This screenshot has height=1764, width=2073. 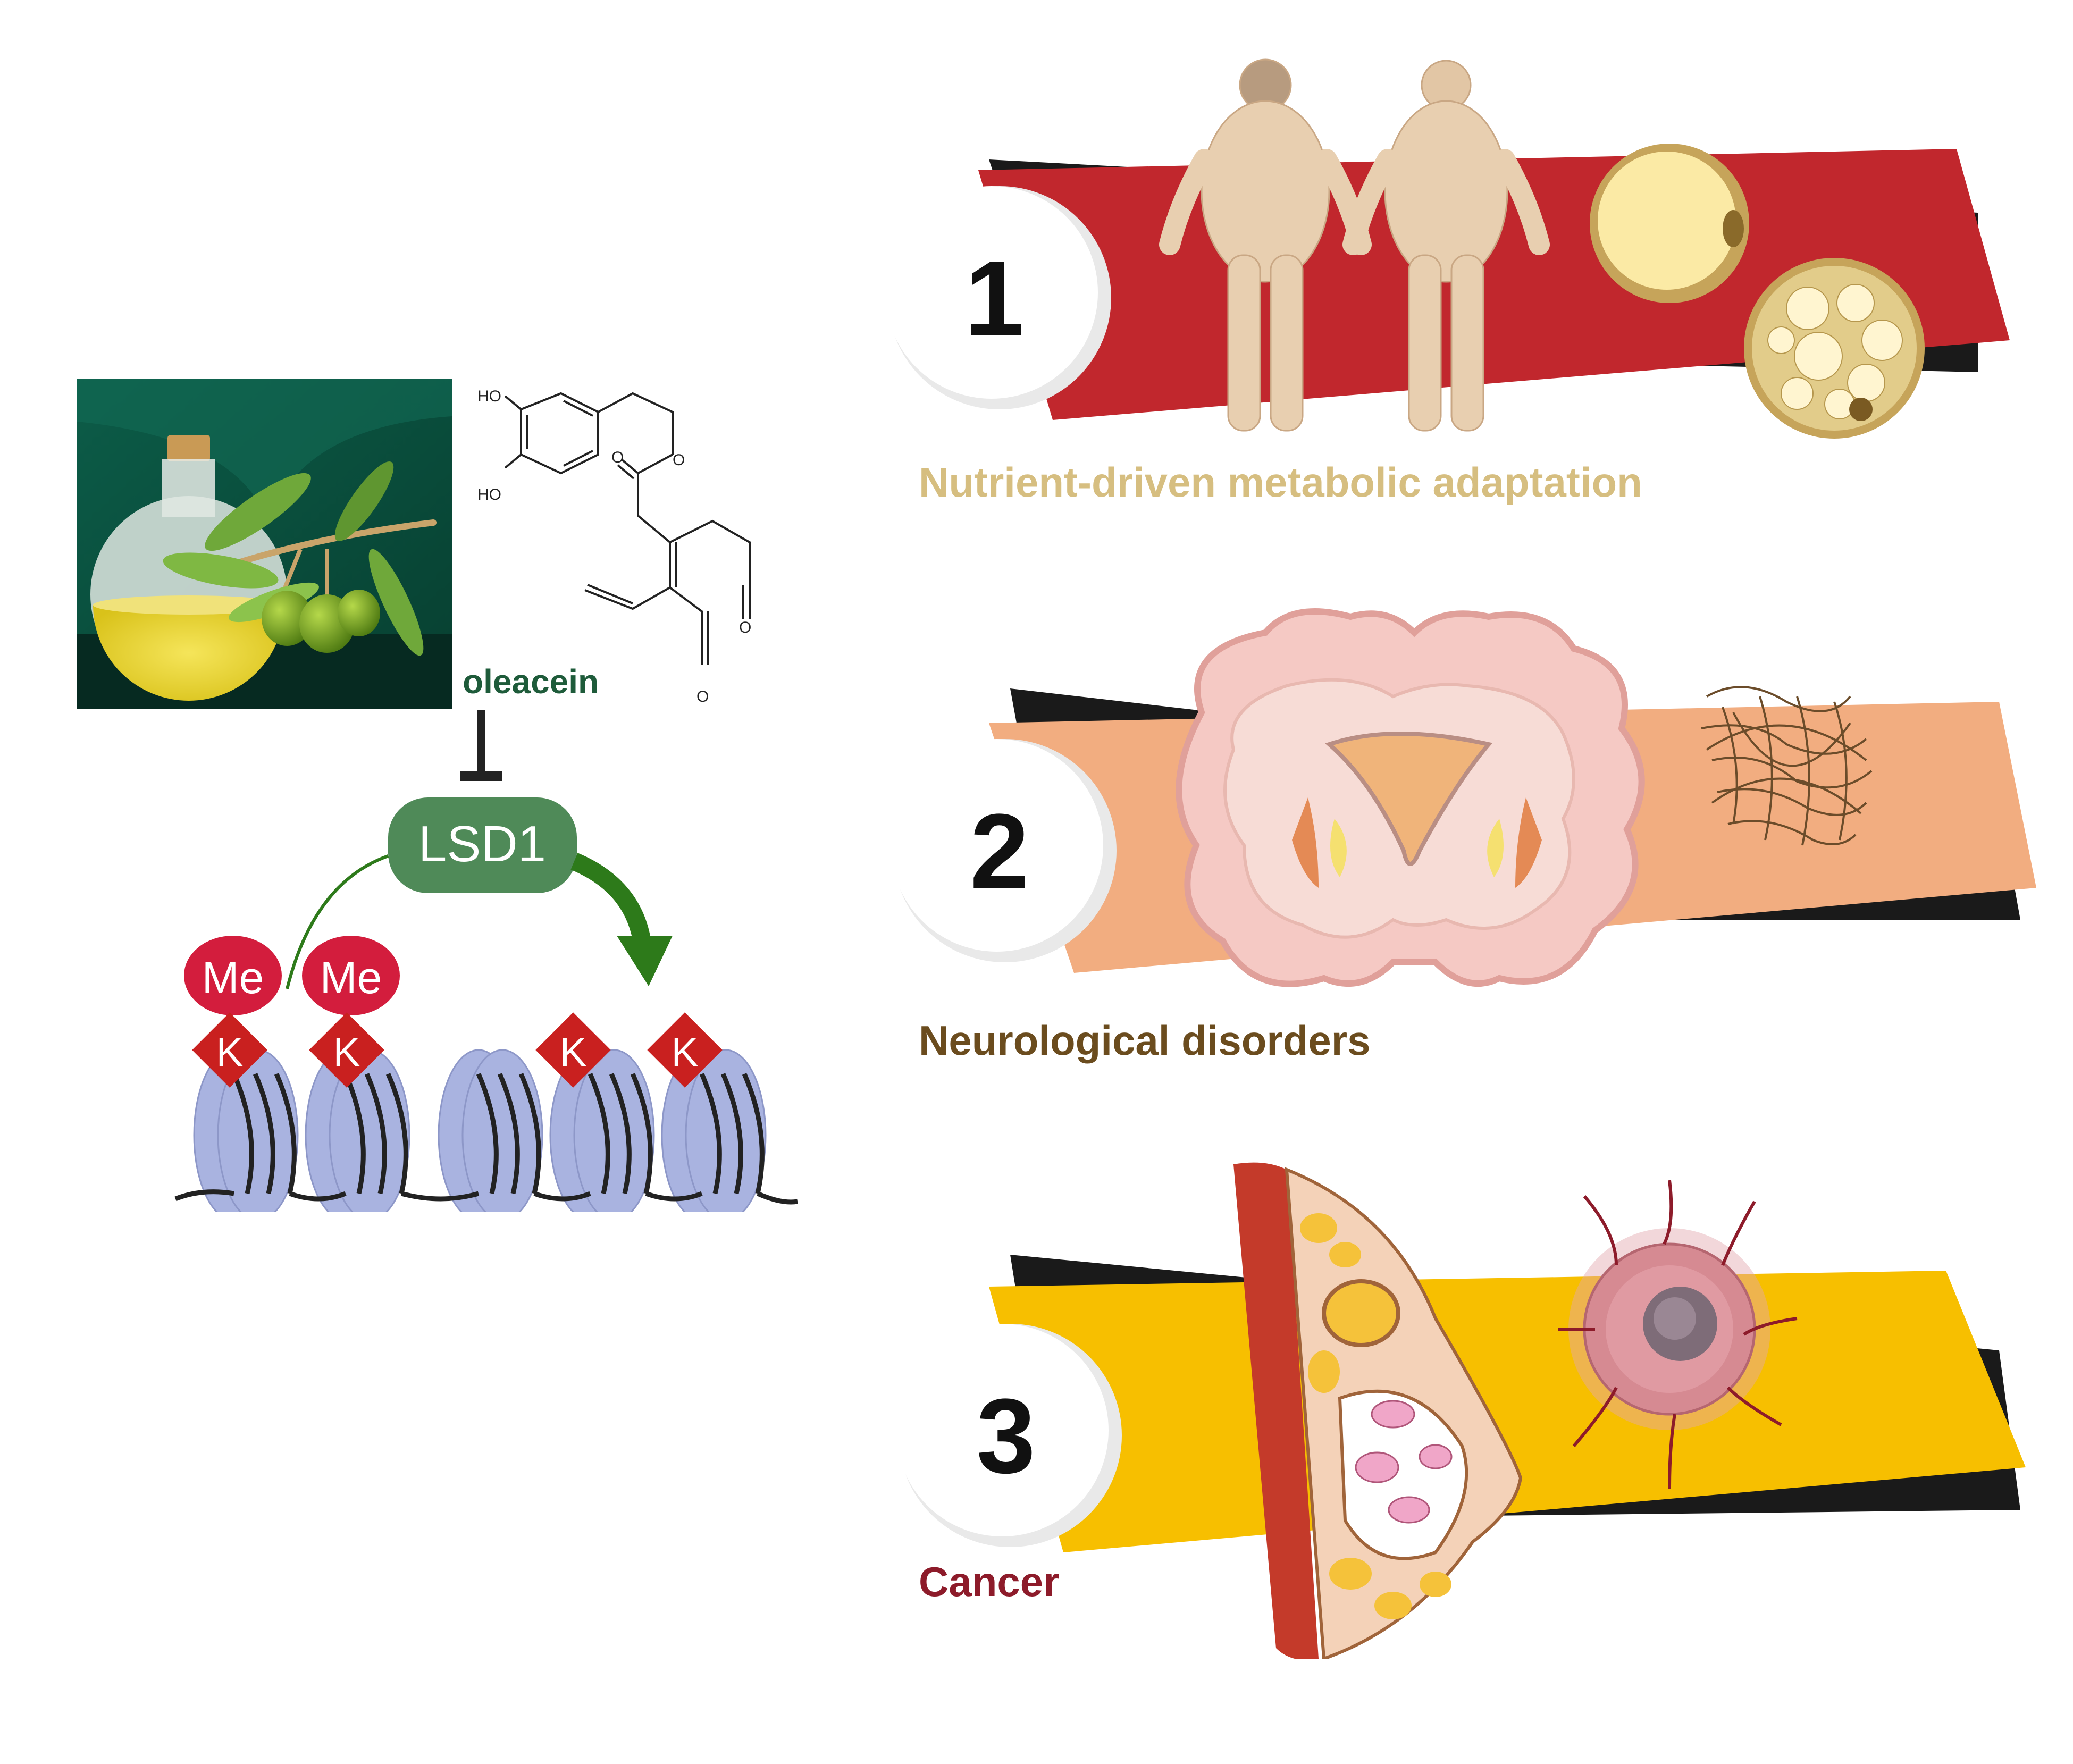 I want to click on lsd1-node, so click(x=482, y=845).